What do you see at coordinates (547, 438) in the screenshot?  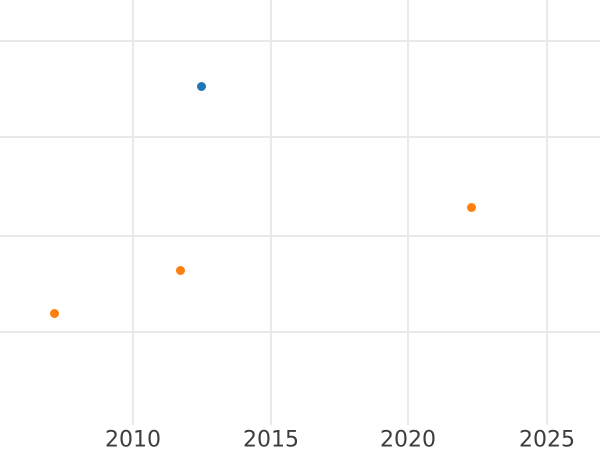 I see `x-tick-label: 2025` at bounding box center [547, 438].